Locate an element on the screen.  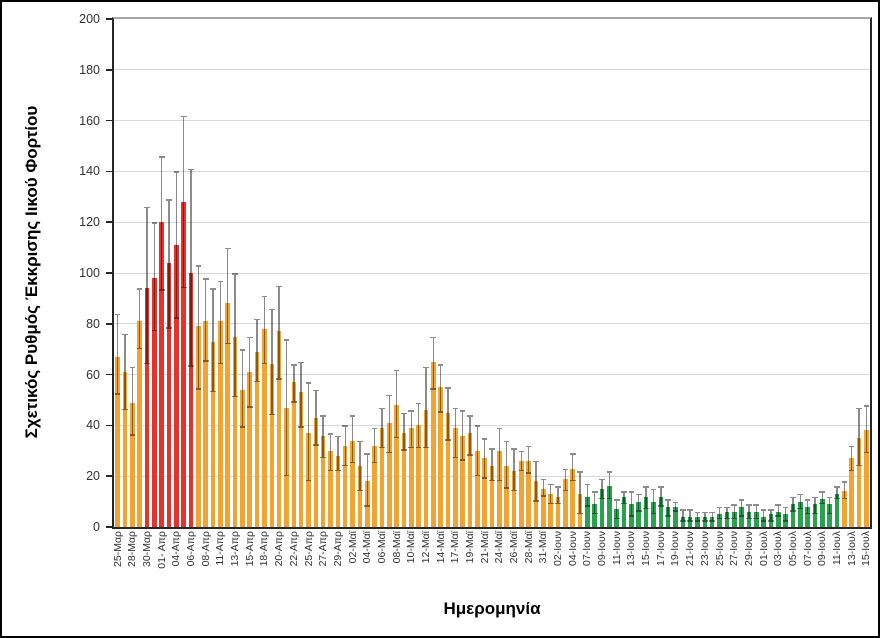
x-tick-label-23-Ιουν: 23-Ιουν is located at coordinates (704, 548).